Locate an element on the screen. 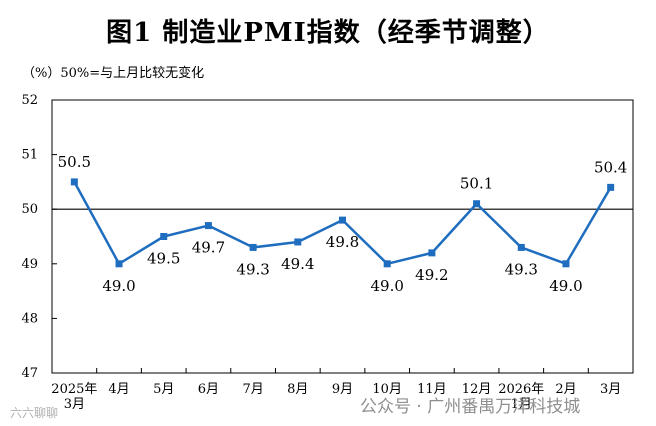  y-axis-unit-label: （%）50%=与上月比较无变化 is located at coordinates (113, 73).